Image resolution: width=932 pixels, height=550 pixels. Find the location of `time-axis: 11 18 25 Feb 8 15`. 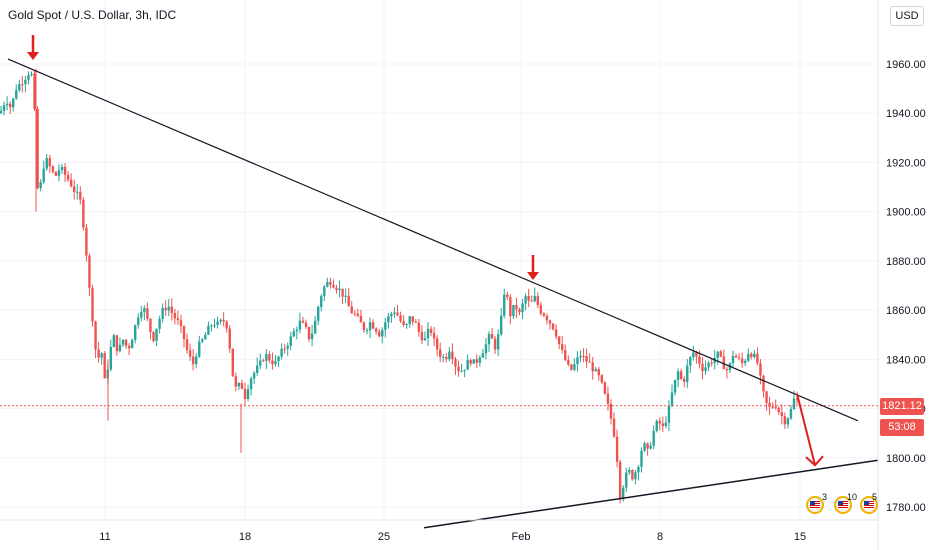

time-axis: 11 18 25 Feb 8 15 is located at coordinates (439, 531).